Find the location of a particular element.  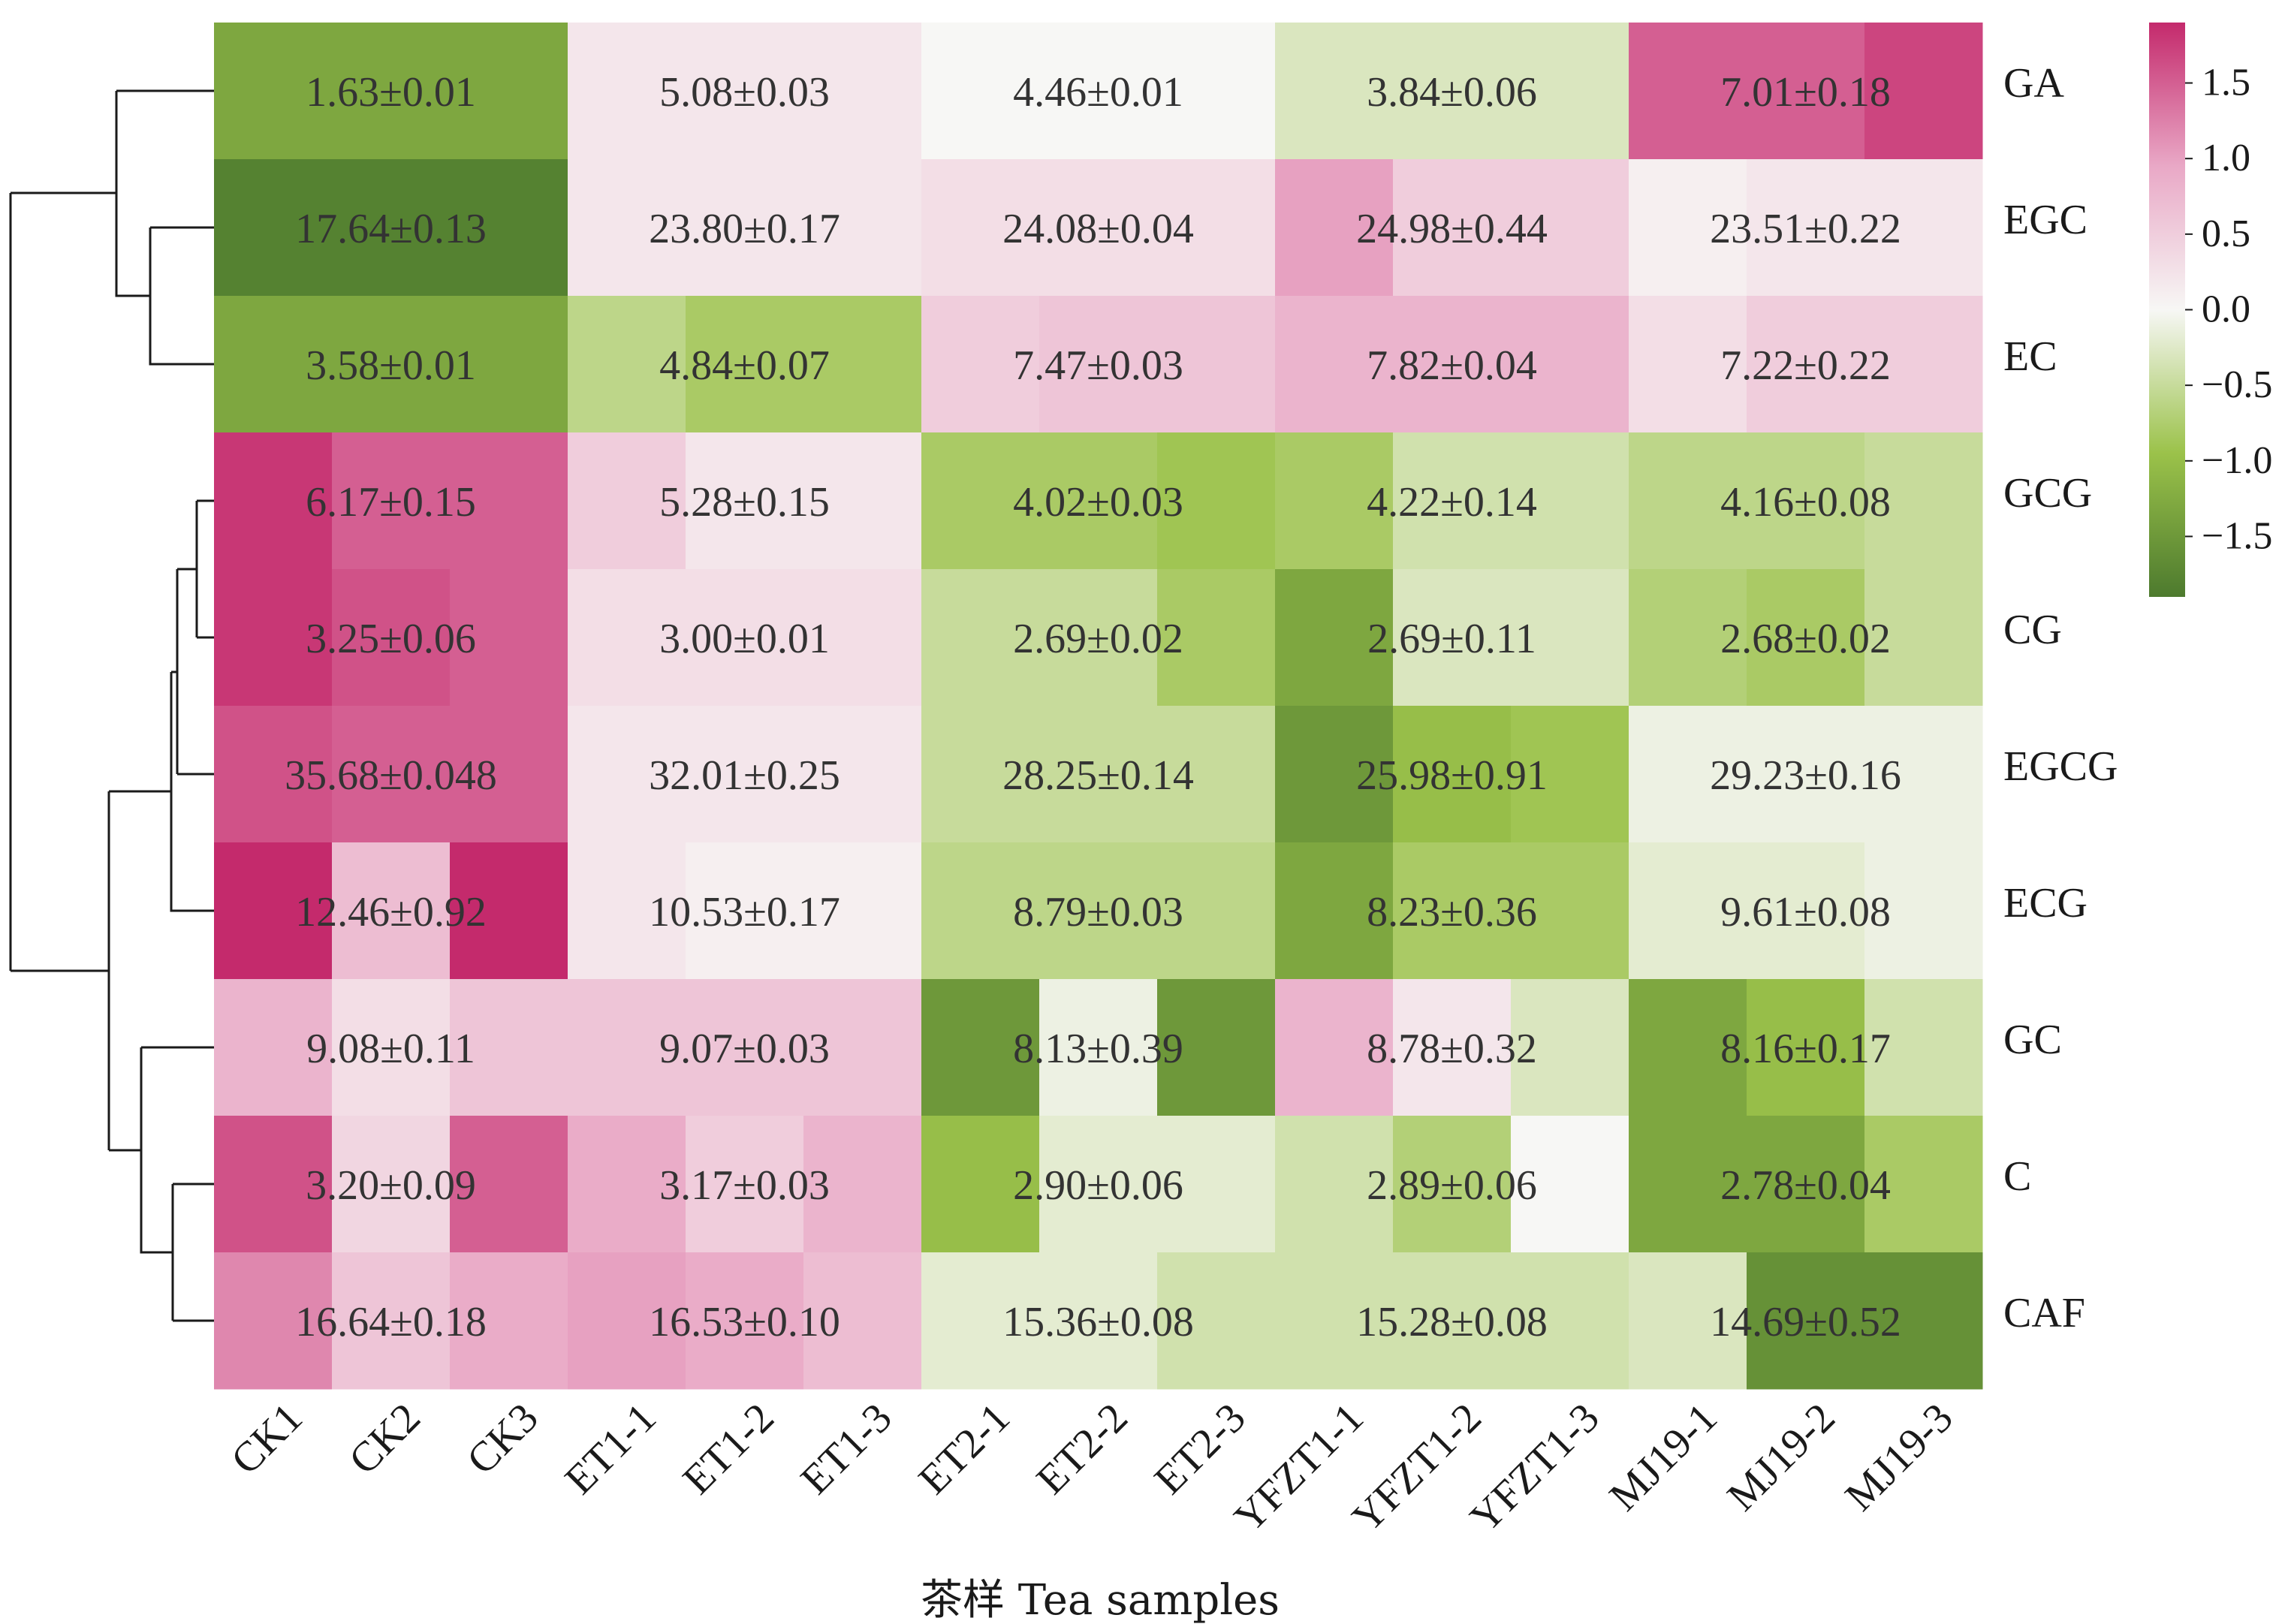

row-label-GC: GC is located at coordinates (2032, 1040).